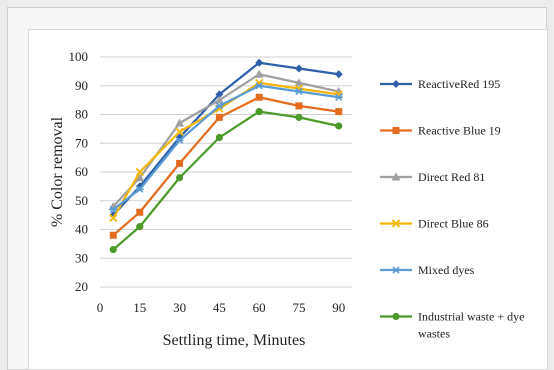 This screenshot has height=370, width=554. I want to click on legend-entry: Direct Red 81, so click(432, 177).